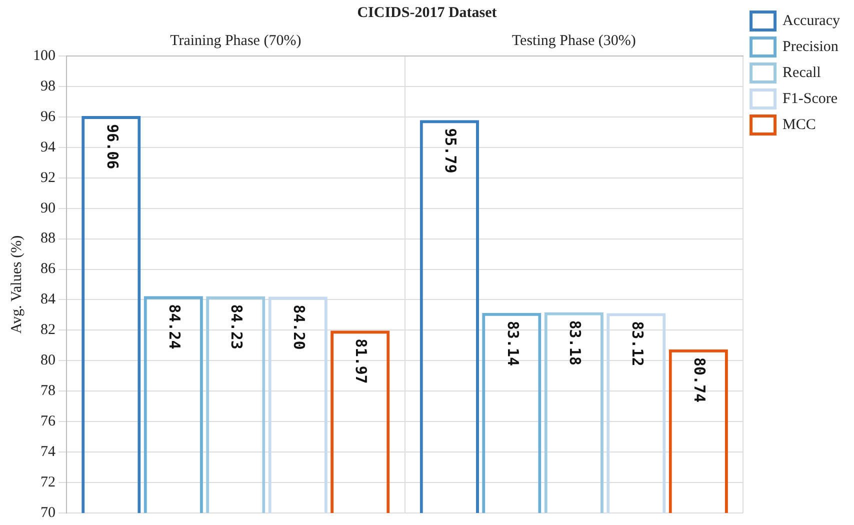  What do you see at coordinates (48, 482) in the screenshot?
I see `y-tick-label: 72` at bounding box center [48, 482].